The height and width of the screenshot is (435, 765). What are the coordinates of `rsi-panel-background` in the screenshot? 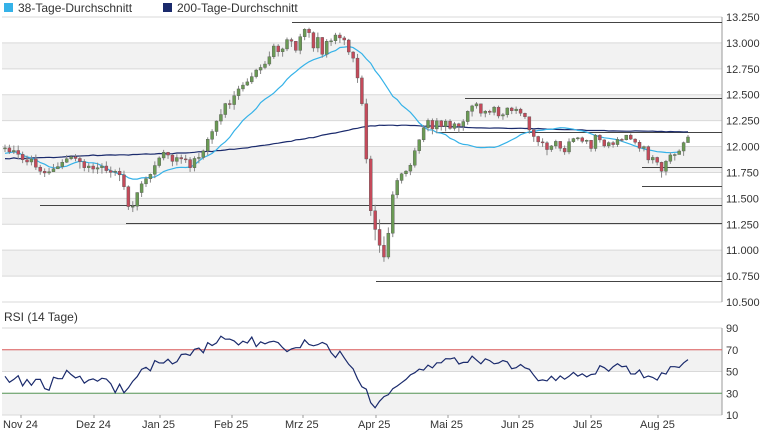 It's located at (362, 382).